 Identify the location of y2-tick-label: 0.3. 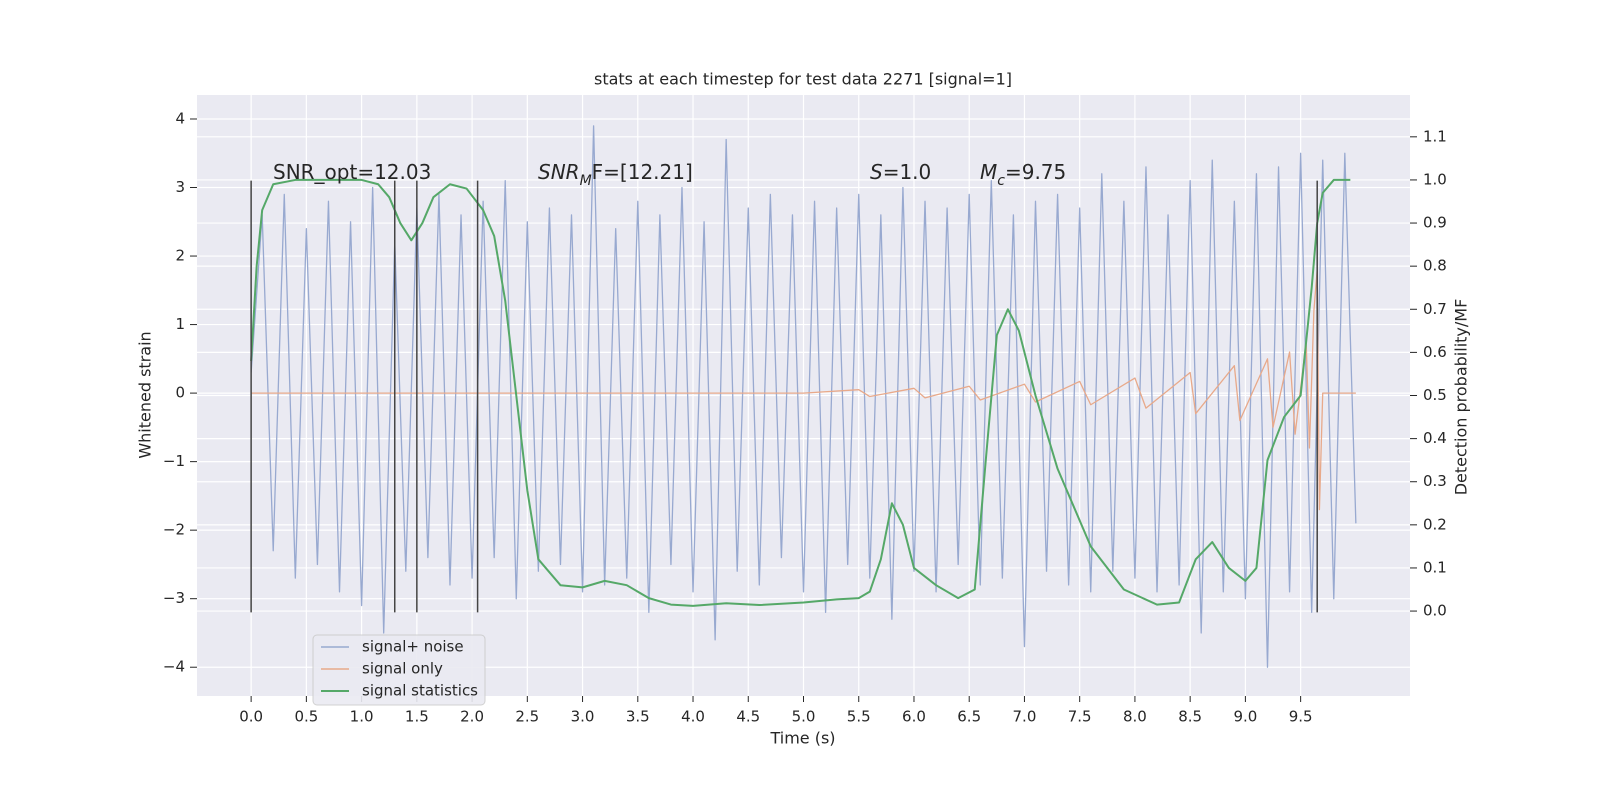
(1435, 481).